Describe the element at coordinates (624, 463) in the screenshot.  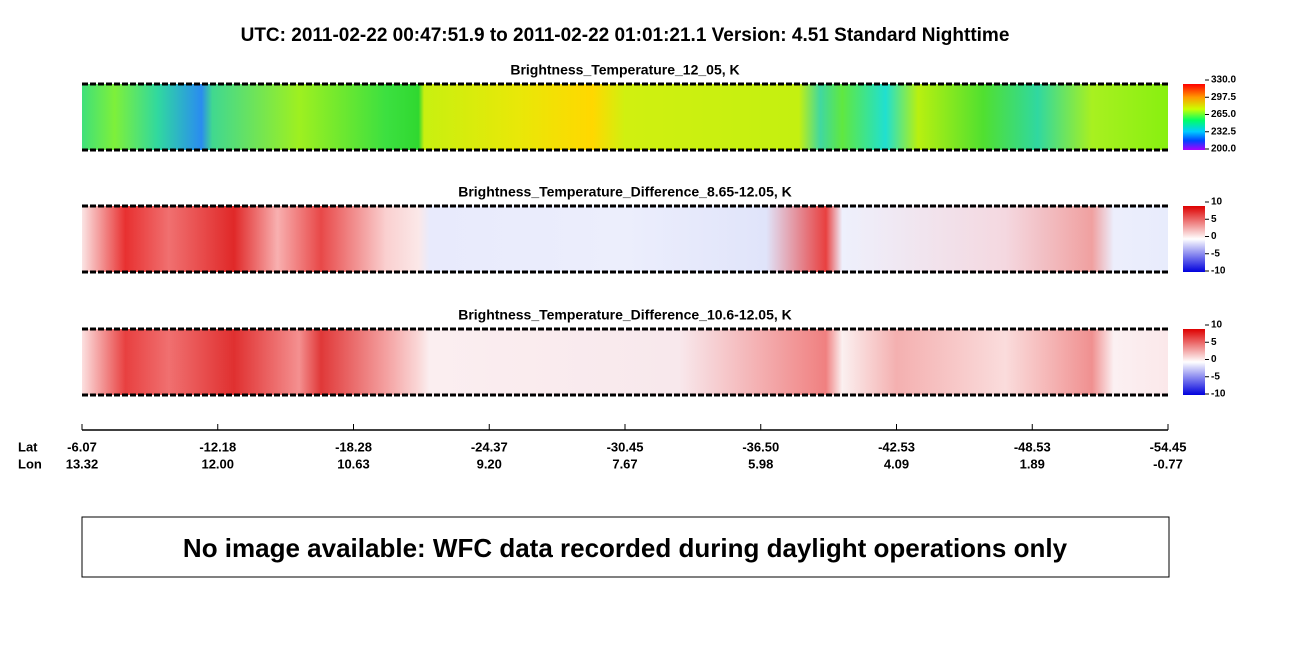
I see `lon-tick-label: 7.67` at that location.